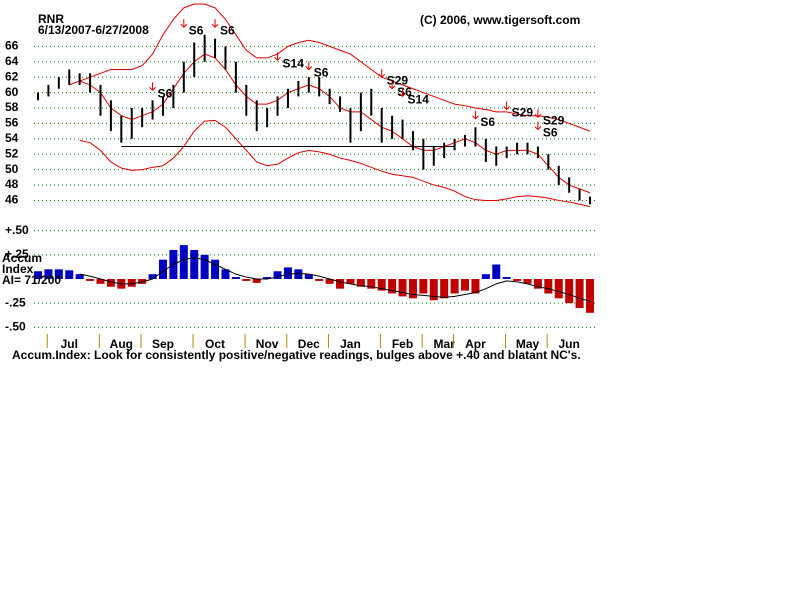 The height and width of the screenshot is (600, 800). I want to click on y-tick-label: +.50, so click(17, 230).